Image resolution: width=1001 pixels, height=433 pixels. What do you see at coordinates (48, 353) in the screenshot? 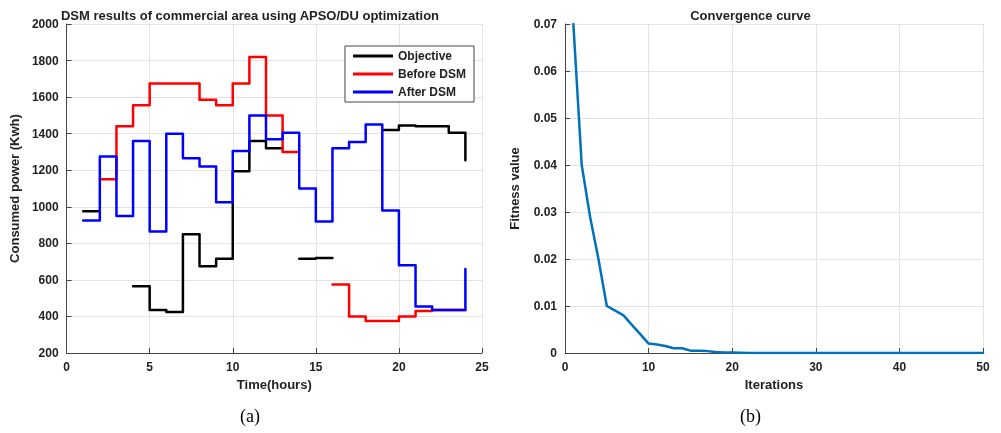
I see `y-tick-label: 200` at bounding box center [48, 353].